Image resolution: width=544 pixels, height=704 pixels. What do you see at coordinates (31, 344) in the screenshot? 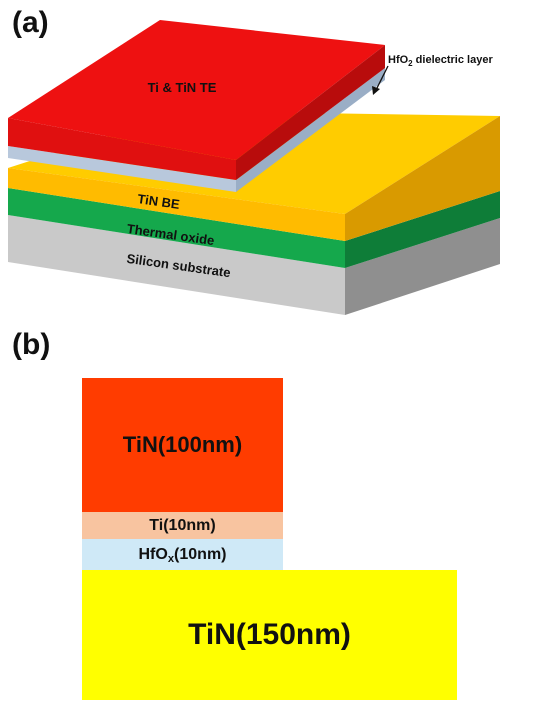
I see `panel-b-label: (b)` at bounding box center [31, 344].